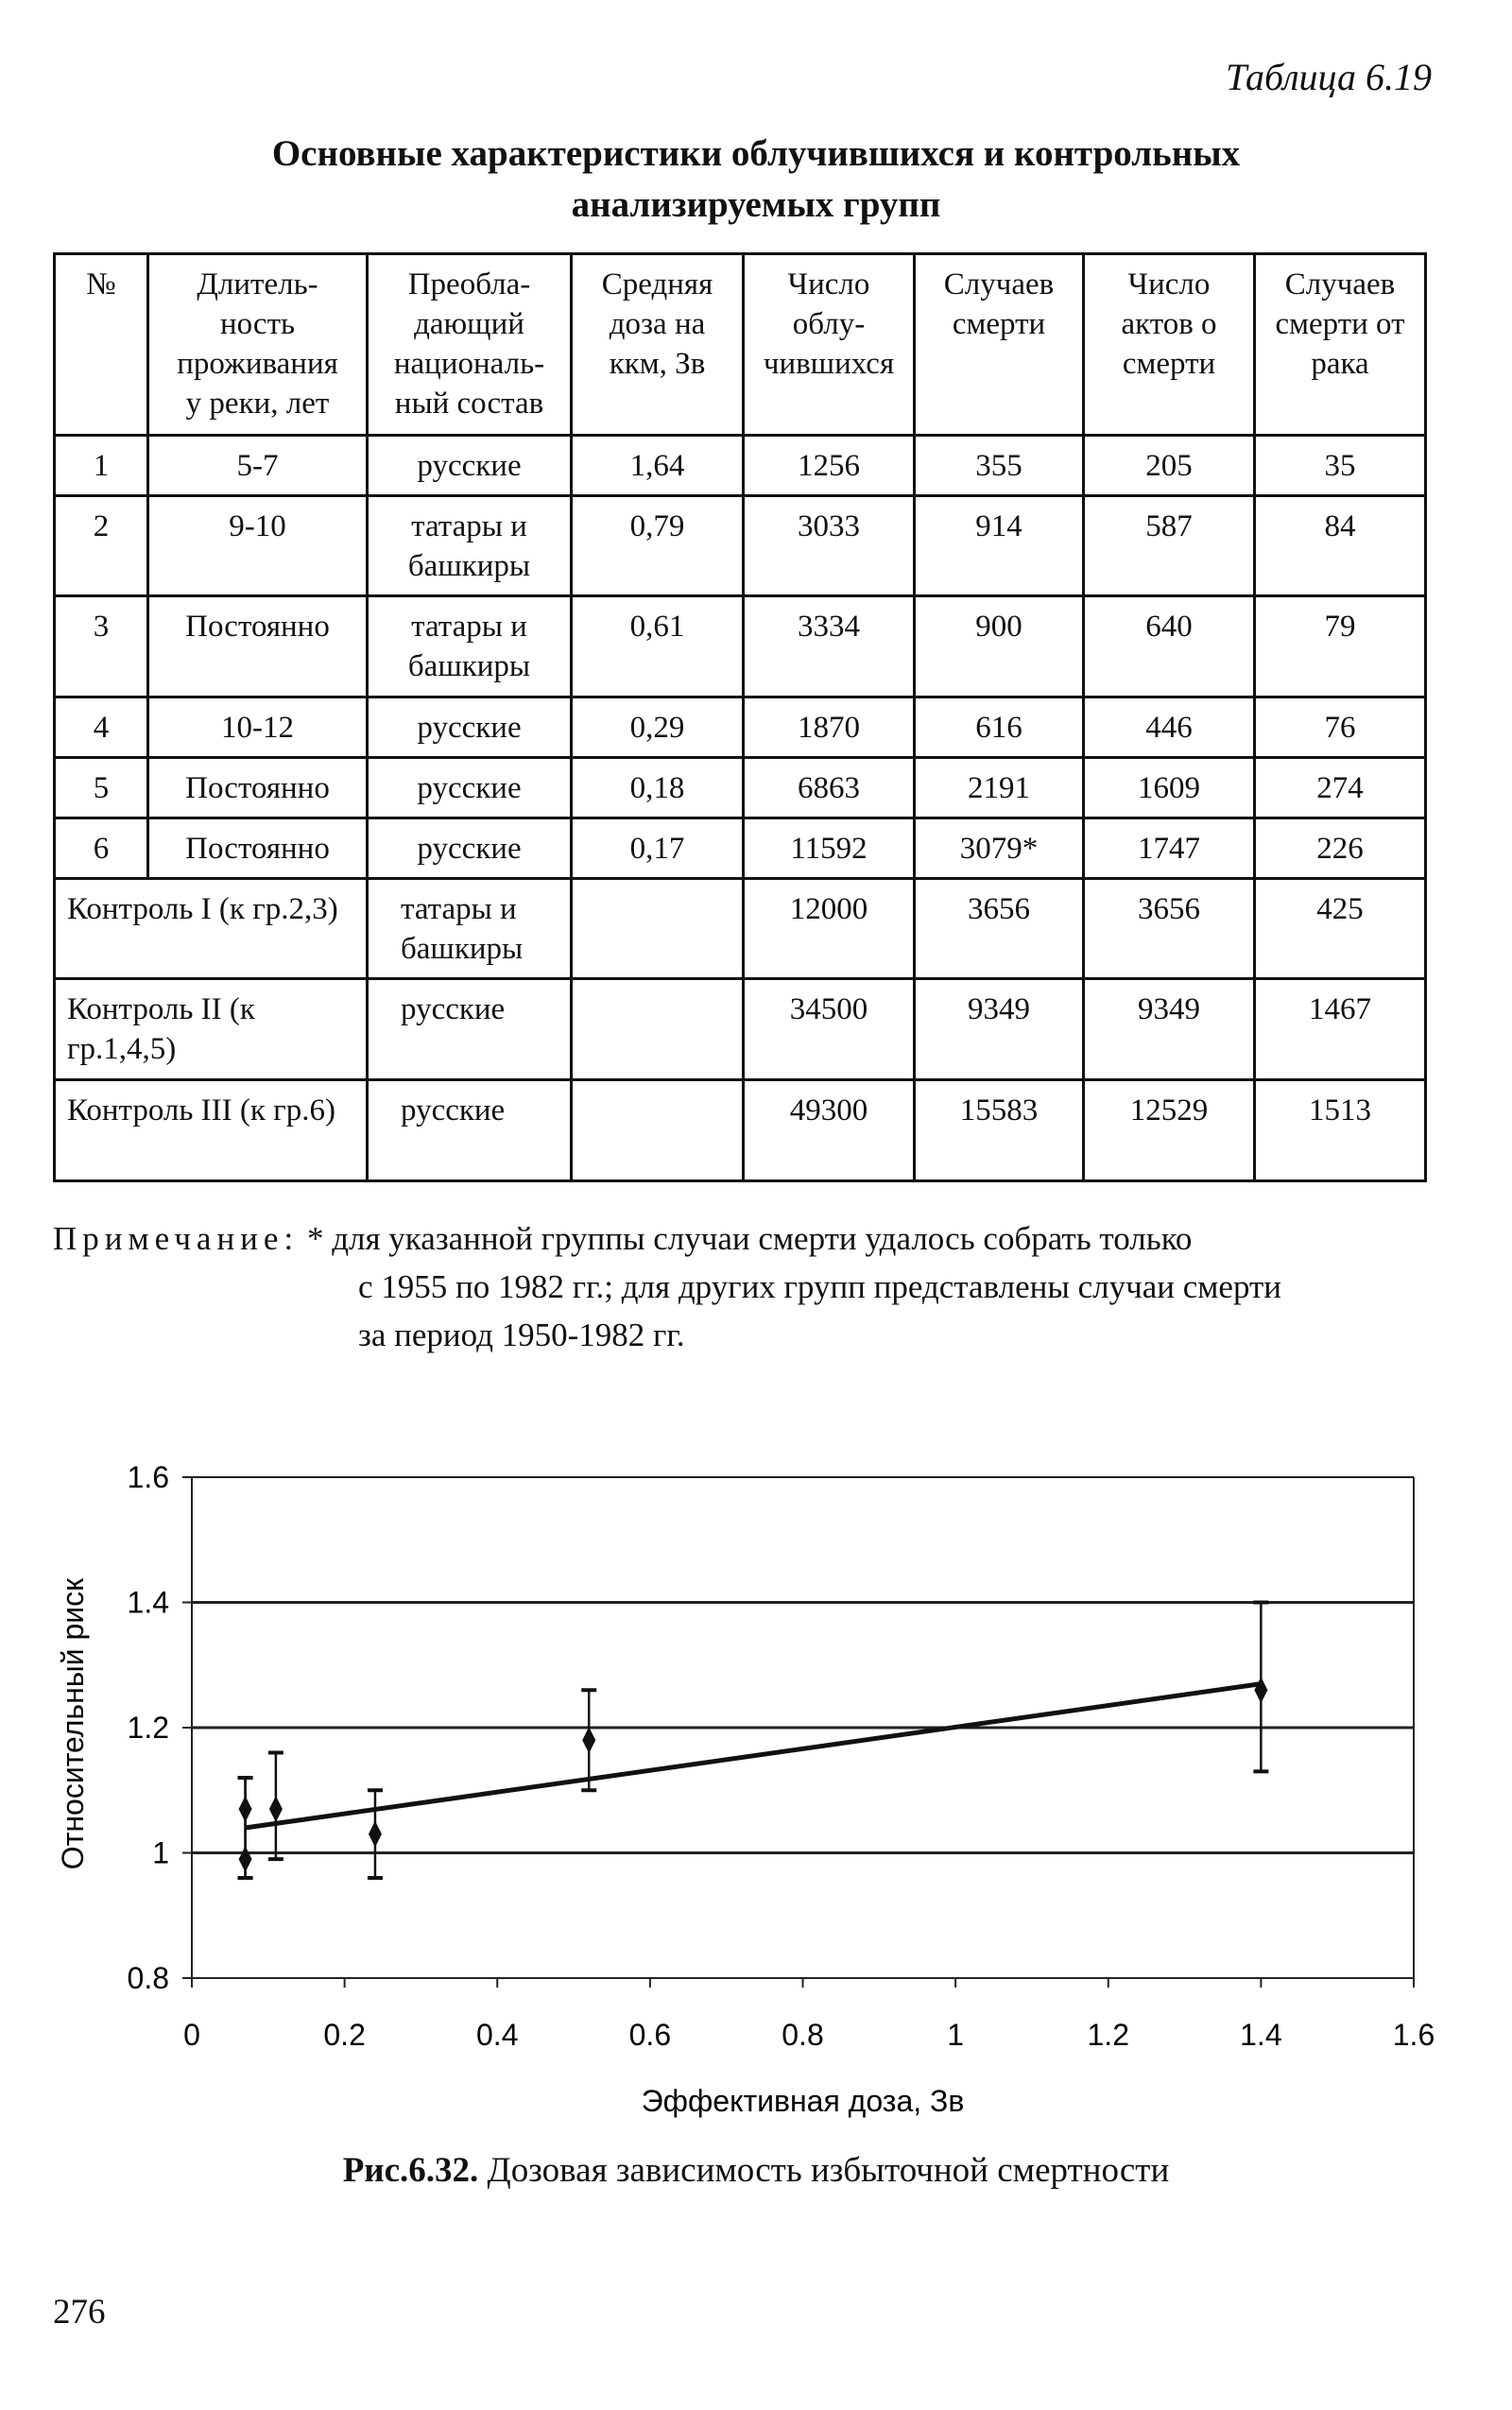 Image resolution: width=1512 pixels, height=2410 pixels. Describe the element at coordinates (257, 324) in the screenshot. I see `header-line: ность` at that location.